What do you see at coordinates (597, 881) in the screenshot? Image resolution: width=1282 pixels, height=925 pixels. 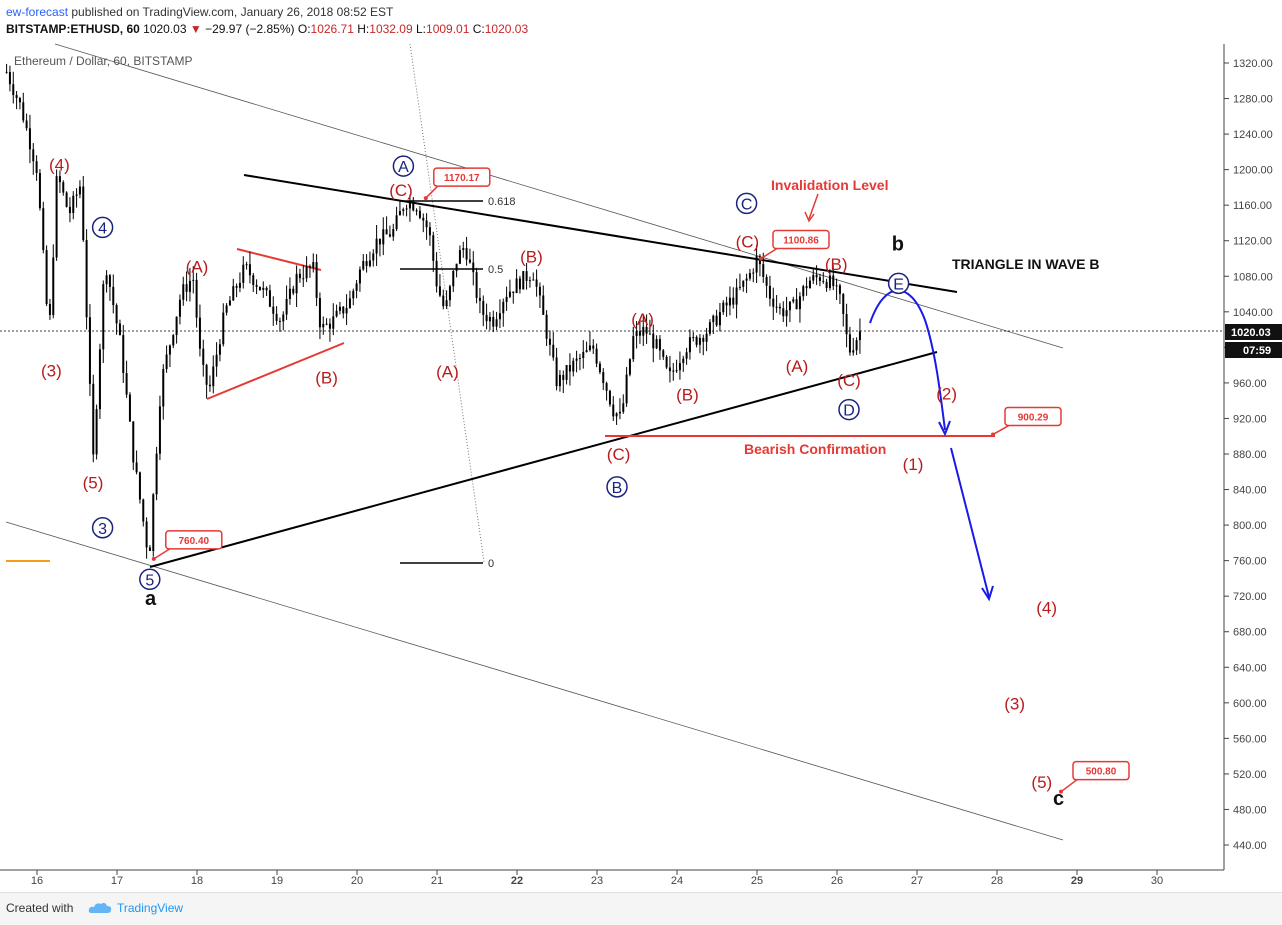 I see `time-tick-label: 23` at bounding box center [597, 881].